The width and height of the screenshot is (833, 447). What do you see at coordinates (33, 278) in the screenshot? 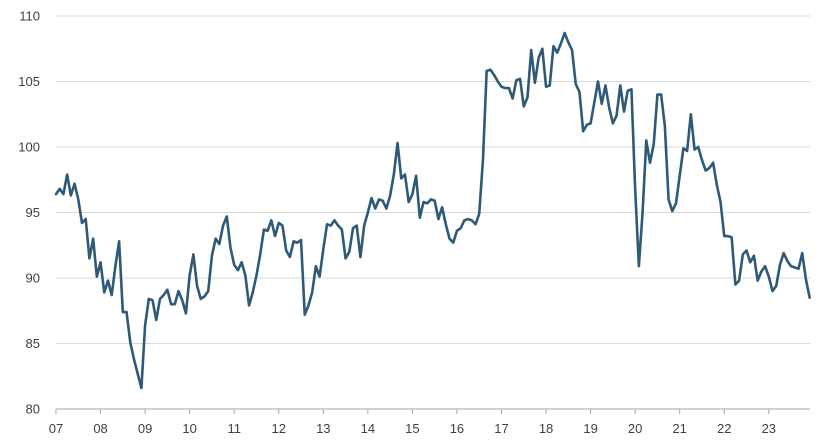
I see `y-tick-label: 90` at bounding box center [33, 278].